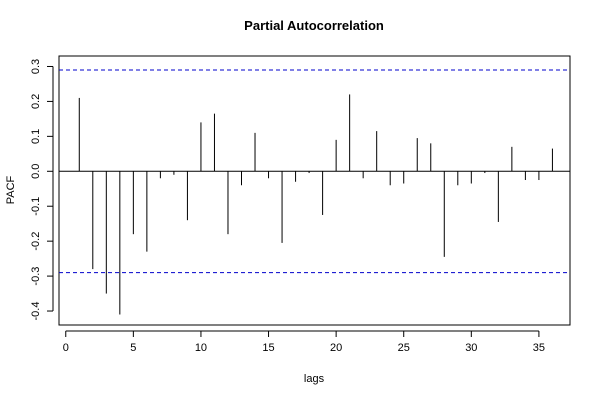  What do you see at coordinates (133, 348) in the screenshot?
I see `x-tick-label: 5` at bounding box center [133, 348].